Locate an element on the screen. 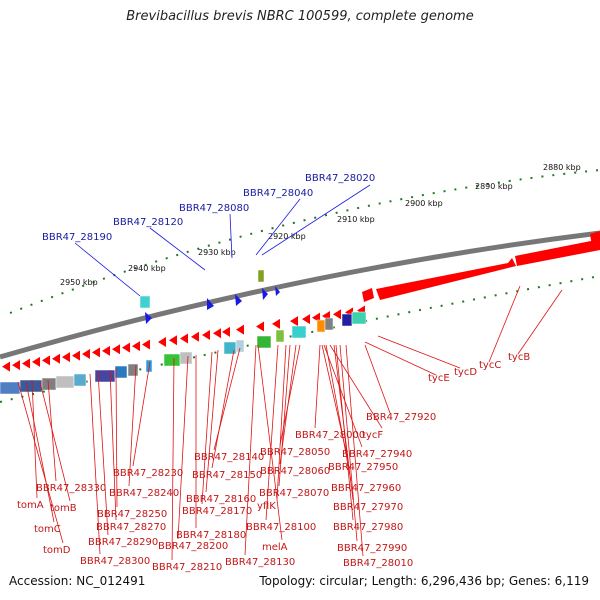 This screenshot has width=600, height=600. gene-label: BBR47_27960 is located at coordinates (366, 488).